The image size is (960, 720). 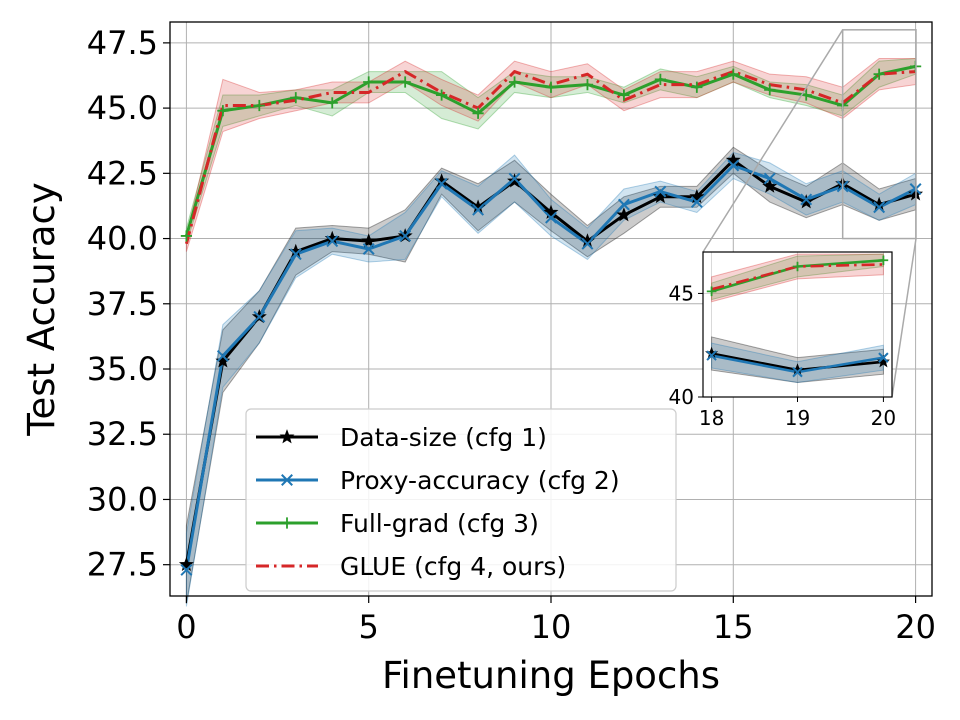 I want to click on x-tick-label-0: 0, so click(x=186, y=627).